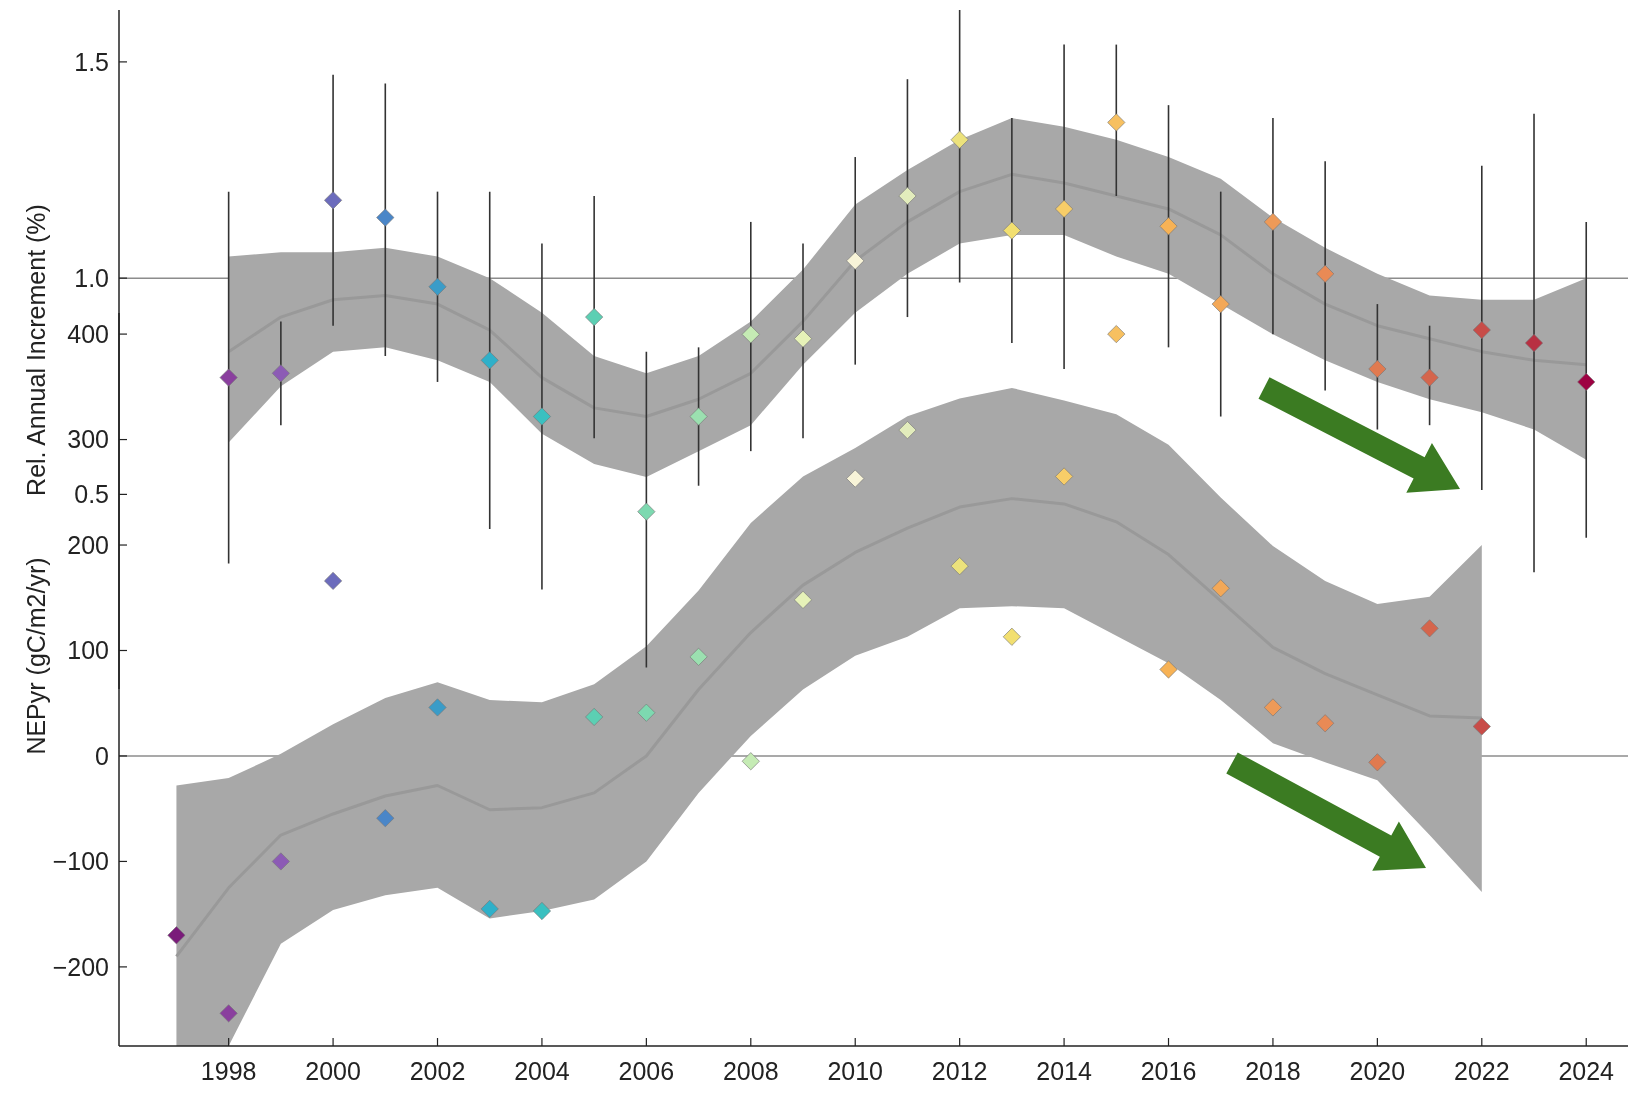  I want to click on y-tick-label: 200, so click(88, 544).